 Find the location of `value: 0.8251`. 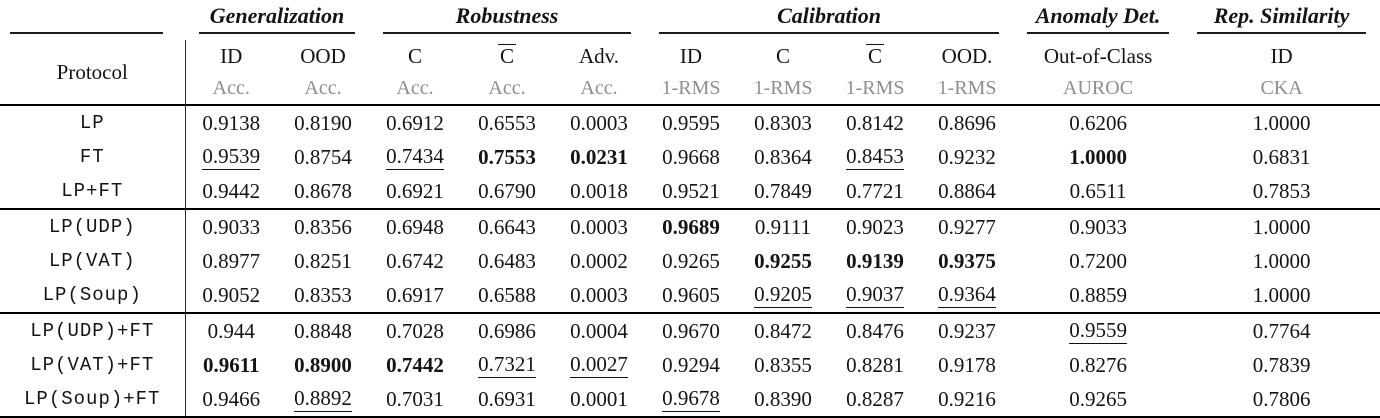

value: 0.8251 is located at coordinates (323, 260).